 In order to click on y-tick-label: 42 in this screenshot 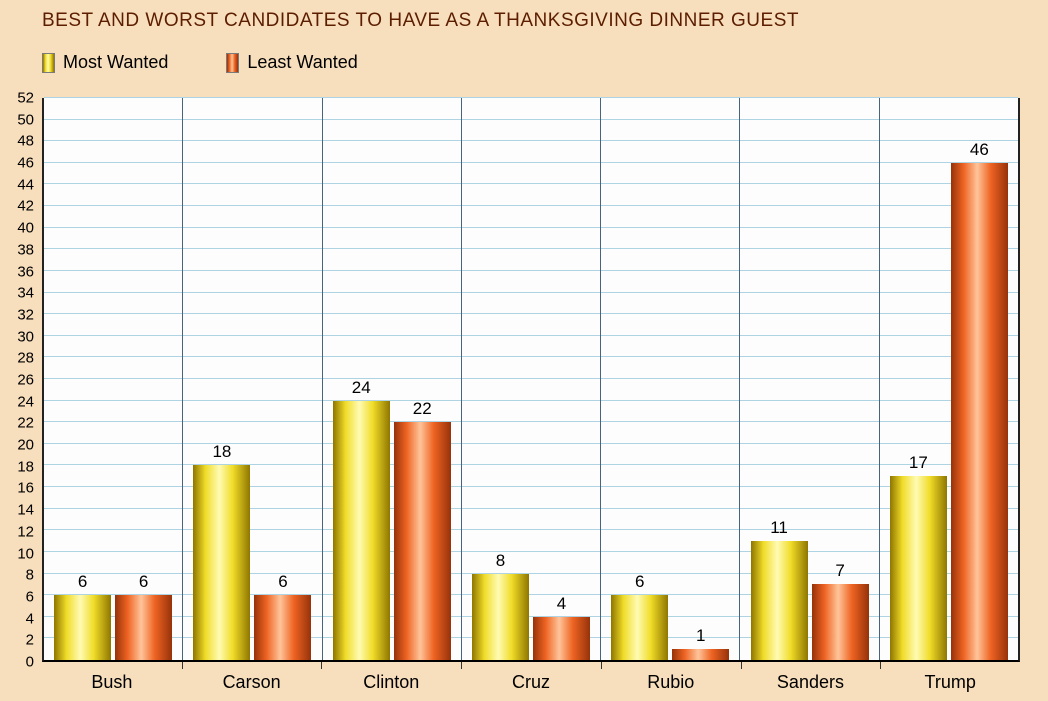, I will do `click(25, 206)`.